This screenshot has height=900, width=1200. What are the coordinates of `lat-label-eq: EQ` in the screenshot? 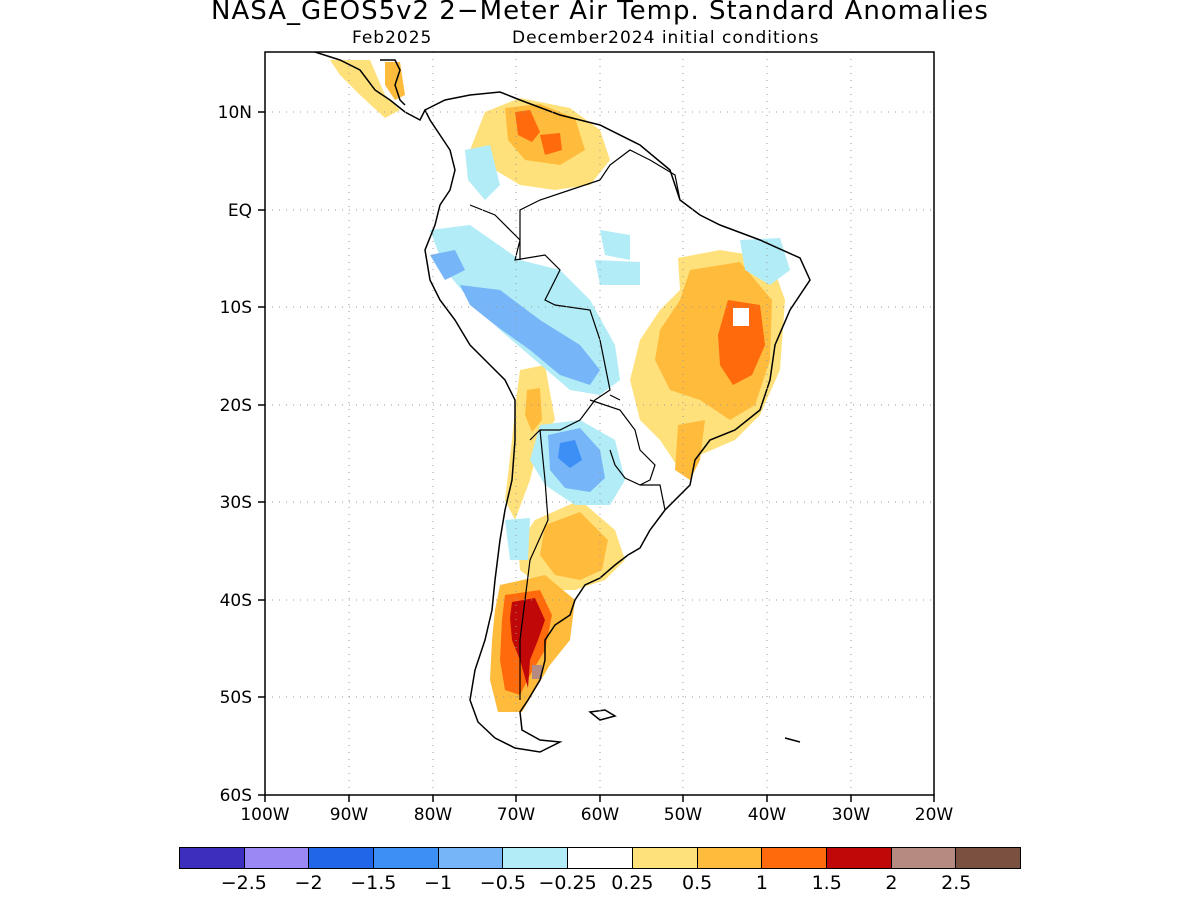 It's located at (240, 211).